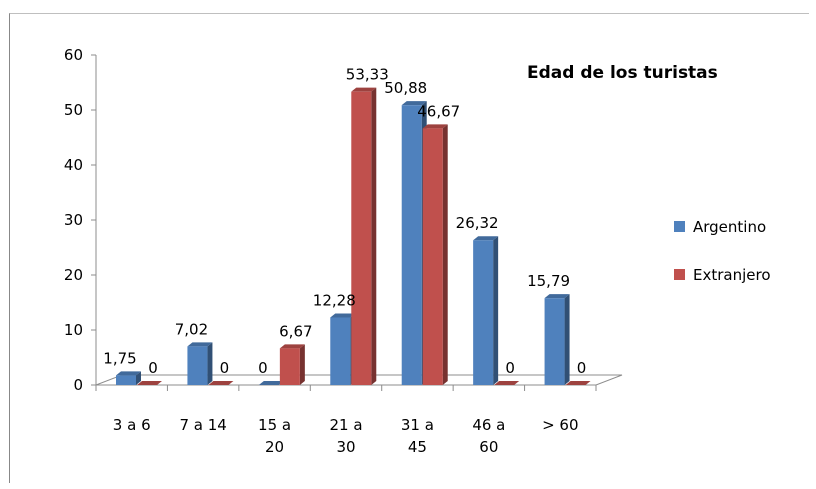 Image resolution: width=816 pixels, height=489 pixels. Describe the element at coordinates (488, 436) in the screenshot. I see `x-tick-label: 46 a 60` at that location.